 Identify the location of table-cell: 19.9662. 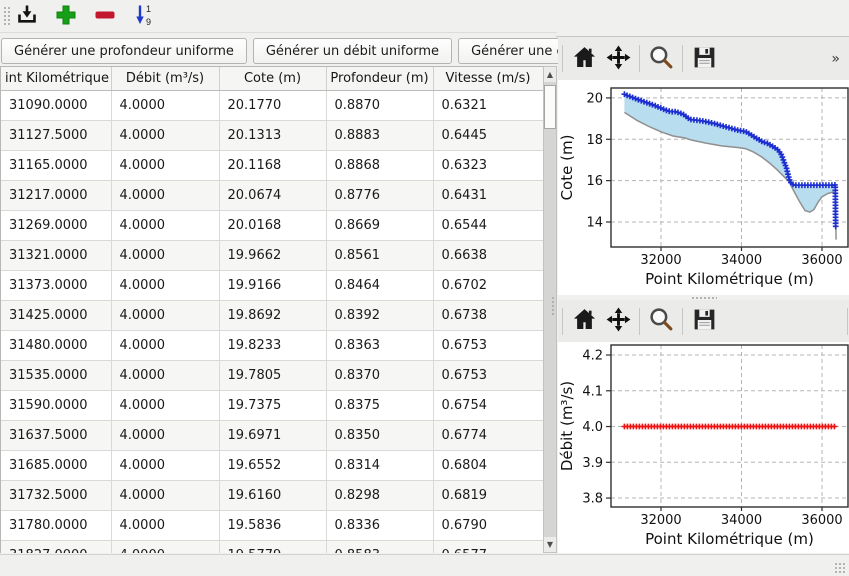
(273, 255).